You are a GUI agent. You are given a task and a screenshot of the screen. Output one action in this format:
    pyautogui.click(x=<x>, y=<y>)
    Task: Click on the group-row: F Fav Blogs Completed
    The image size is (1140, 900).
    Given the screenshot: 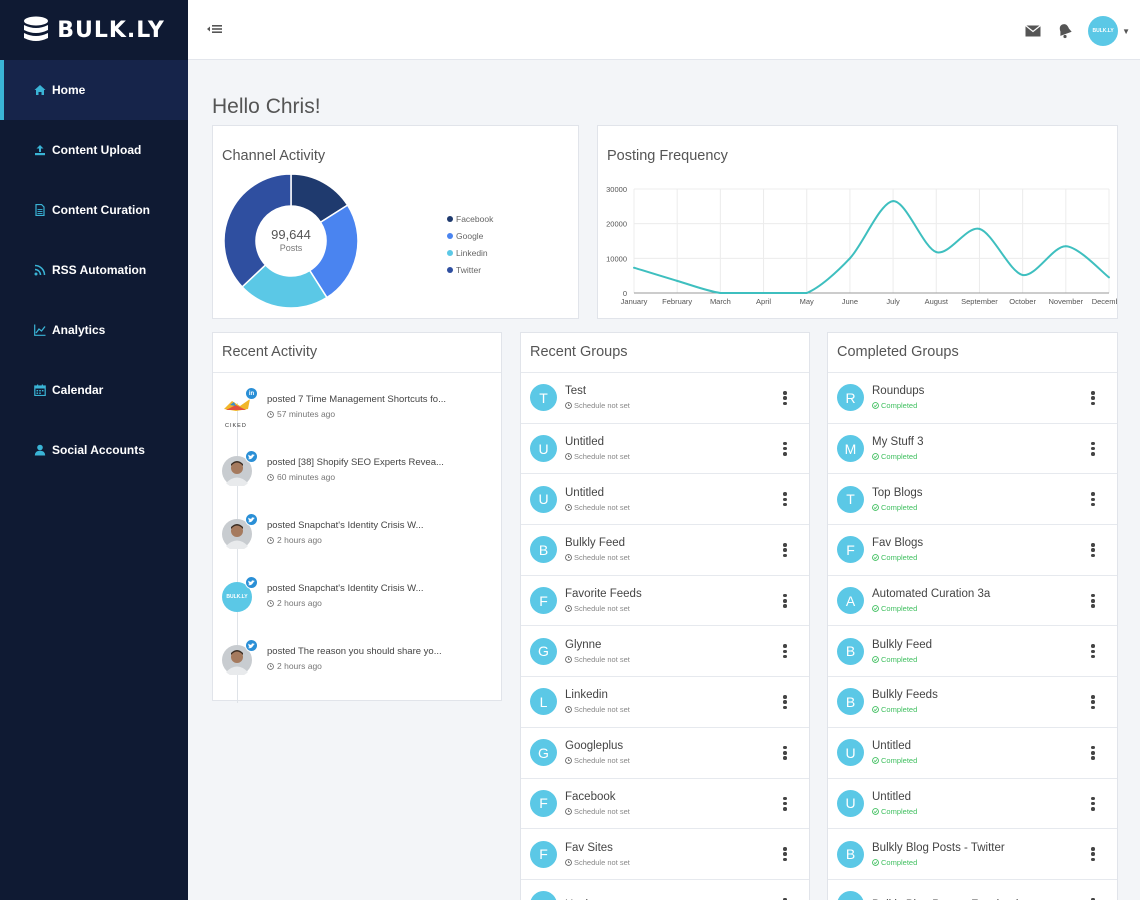 What is the action you would take?
    pyautogui.click(x=972, y=550)
    